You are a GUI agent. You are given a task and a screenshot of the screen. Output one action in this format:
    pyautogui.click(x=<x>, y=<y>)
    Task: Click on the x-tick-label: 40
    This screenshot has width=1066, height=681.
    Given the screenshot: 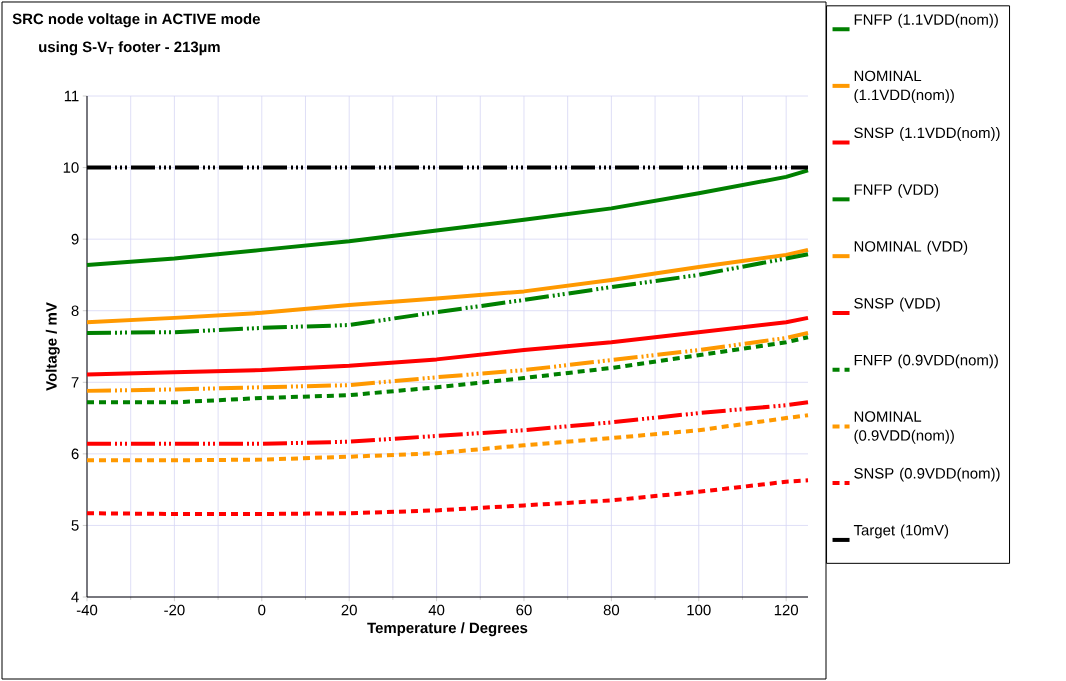 What is the action you would take?
    pyautogui.click(x=436, y=610)
    